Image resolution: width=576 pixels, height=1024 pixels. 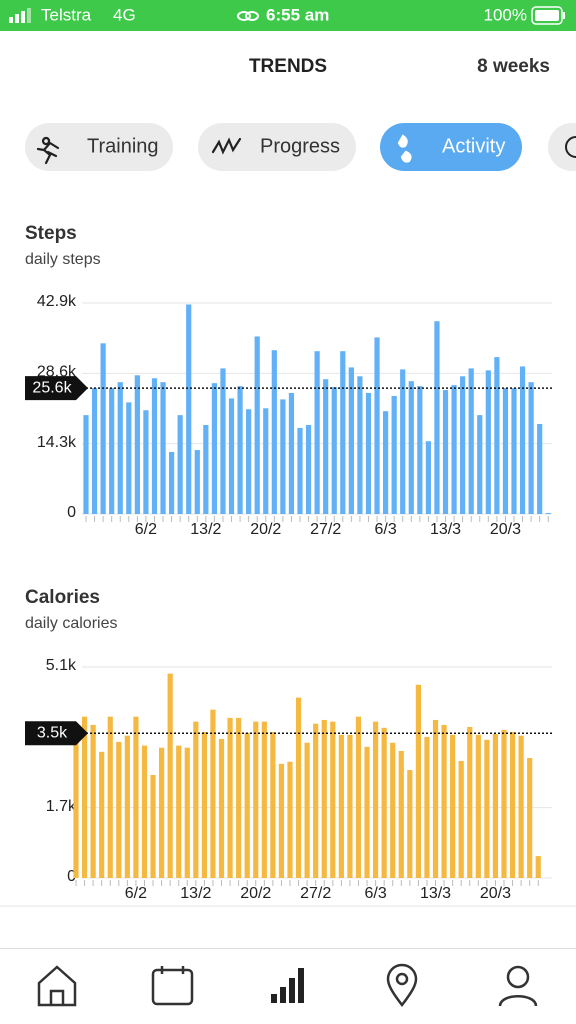 I want to click on reference-label: 3.5k, so click(x=52, y=732).